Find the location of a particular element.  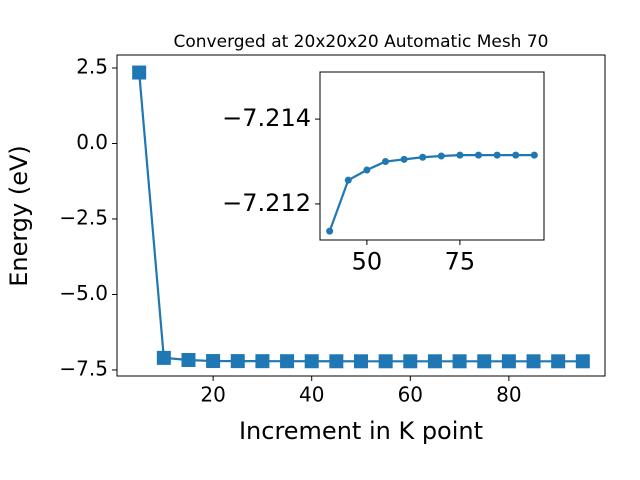

x-tick-label: 60 is located at coordinates (410, 395).